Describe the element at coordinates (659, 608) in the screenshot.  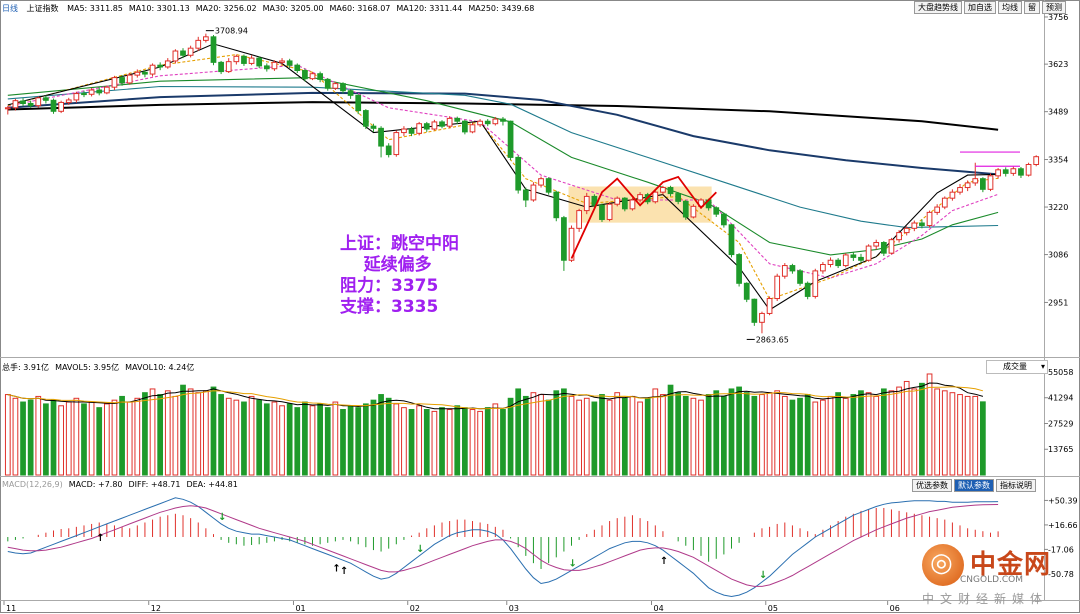
I see `x-tick-label: 04` at that location.